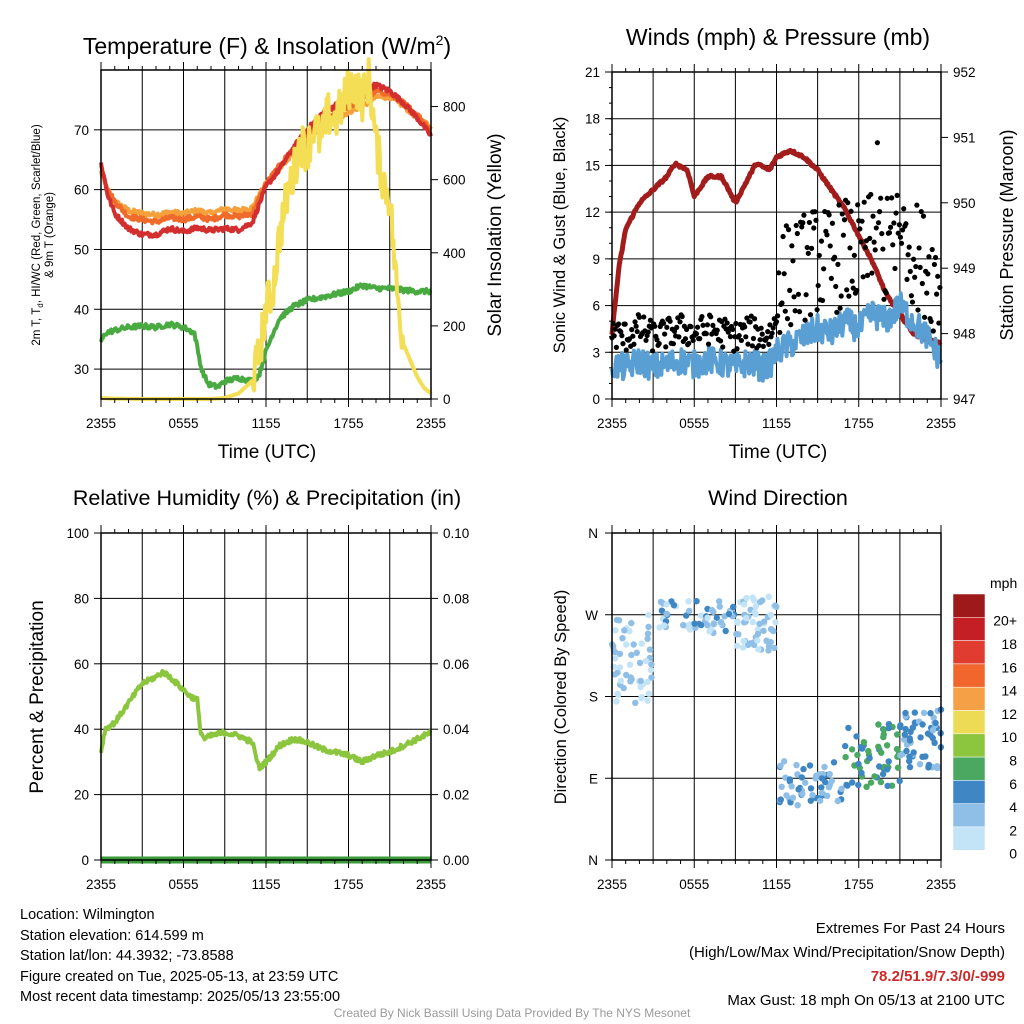  I want to click on y-tick-label: 0, so click(85, 860).